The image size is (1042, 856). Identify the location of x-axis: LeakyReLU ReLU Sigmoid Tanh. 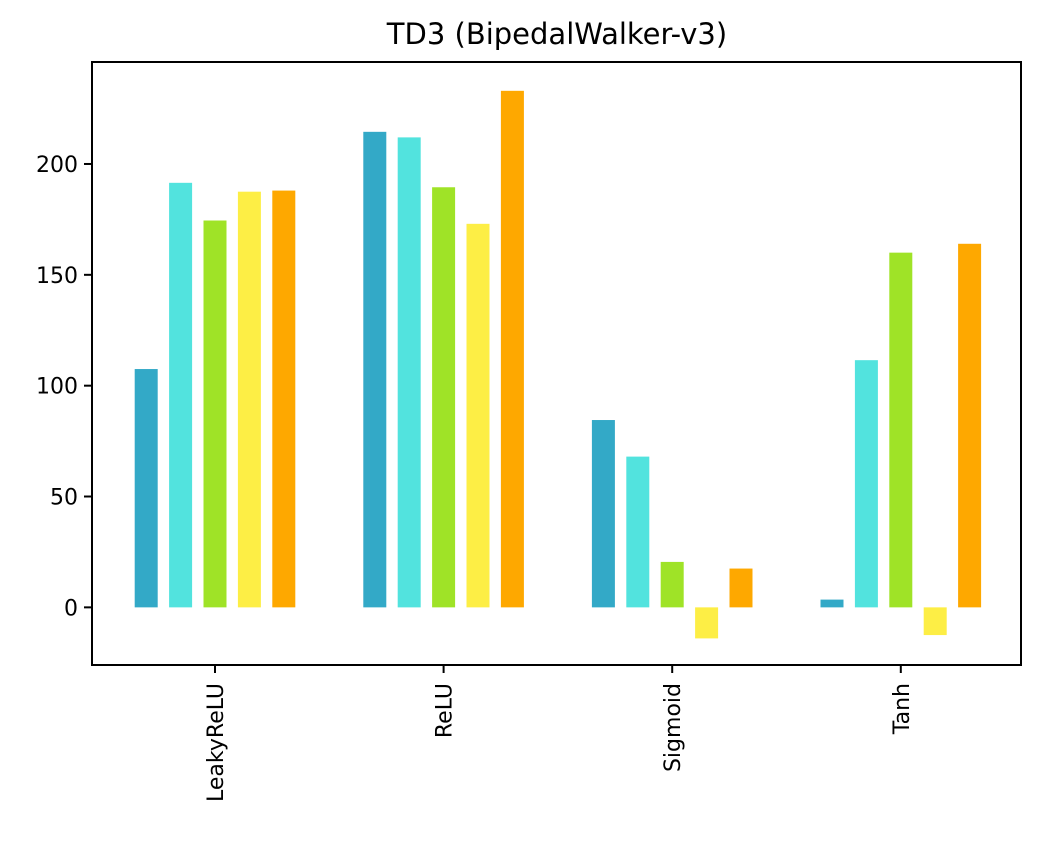
(559, 733).